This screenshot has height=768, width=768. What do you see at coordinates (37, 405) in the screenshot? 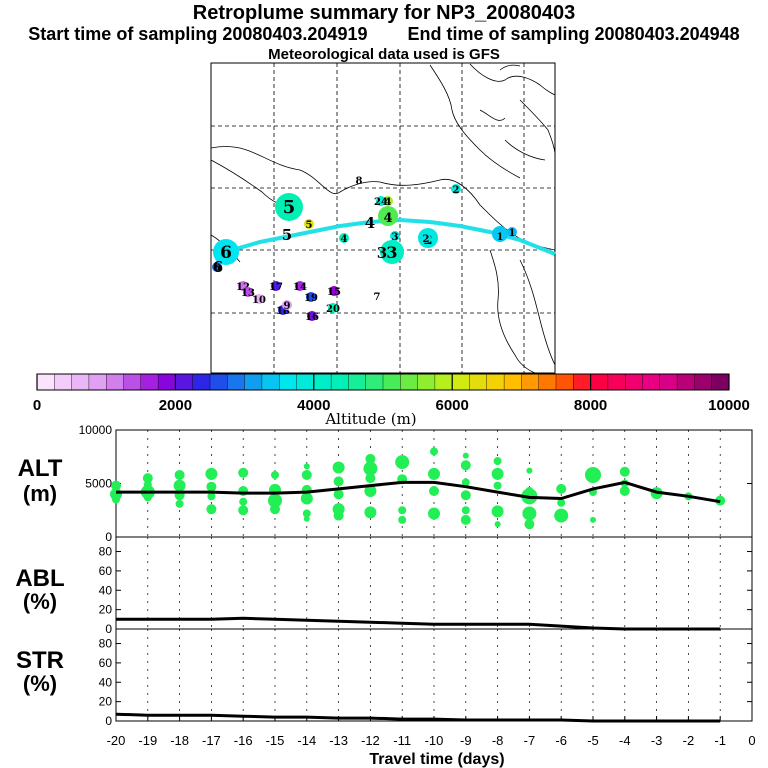
I see `colorbar-tick-label: 0` at bounding box center [37, 405].